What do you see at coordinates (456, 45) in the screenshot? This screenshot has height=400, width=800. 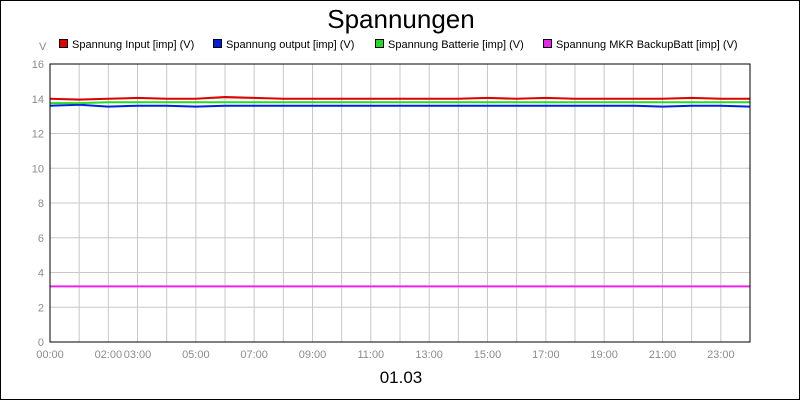 I see `legend-label-2: Spannung Batterie [imp] (V)` at bounding box center [456, 45].